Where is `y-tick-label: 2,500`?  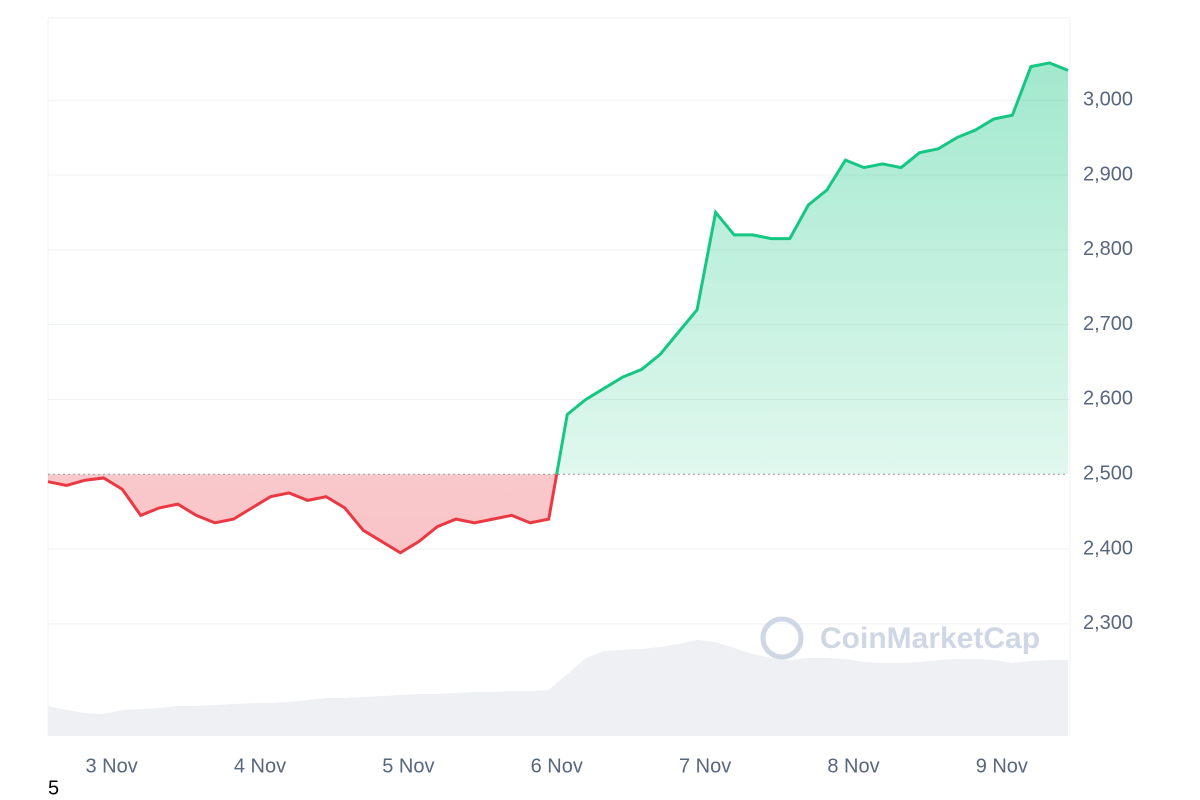
y-tick-label: 2,500 is located at coordinates (1108, 474).